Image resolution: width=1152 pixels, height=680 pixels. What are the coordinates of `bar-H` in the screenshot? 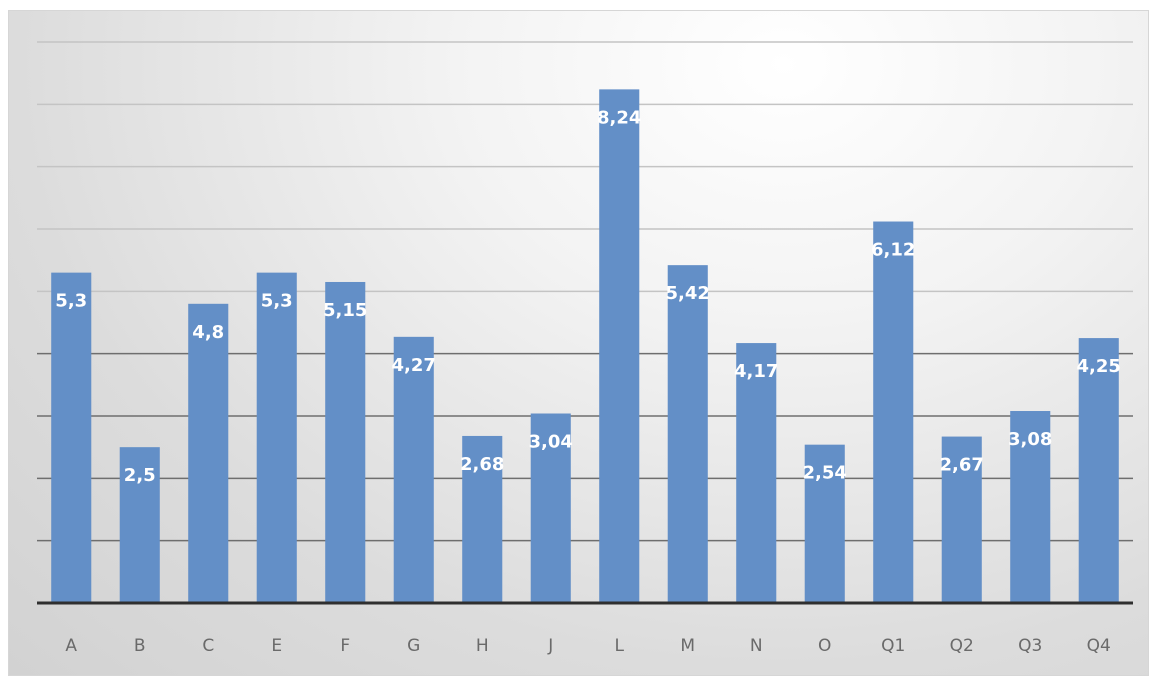 It's located at (482, 519).